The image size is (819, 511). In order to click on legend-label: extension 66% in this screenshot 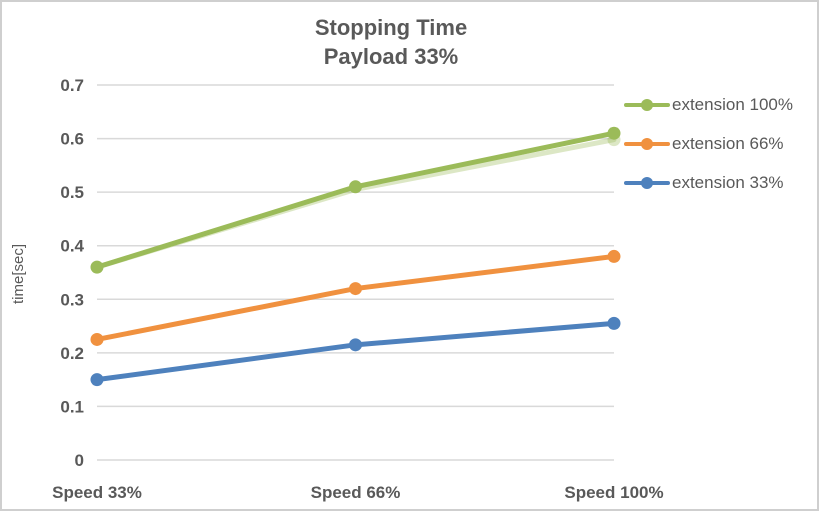, I will do `click(728, 143)`.